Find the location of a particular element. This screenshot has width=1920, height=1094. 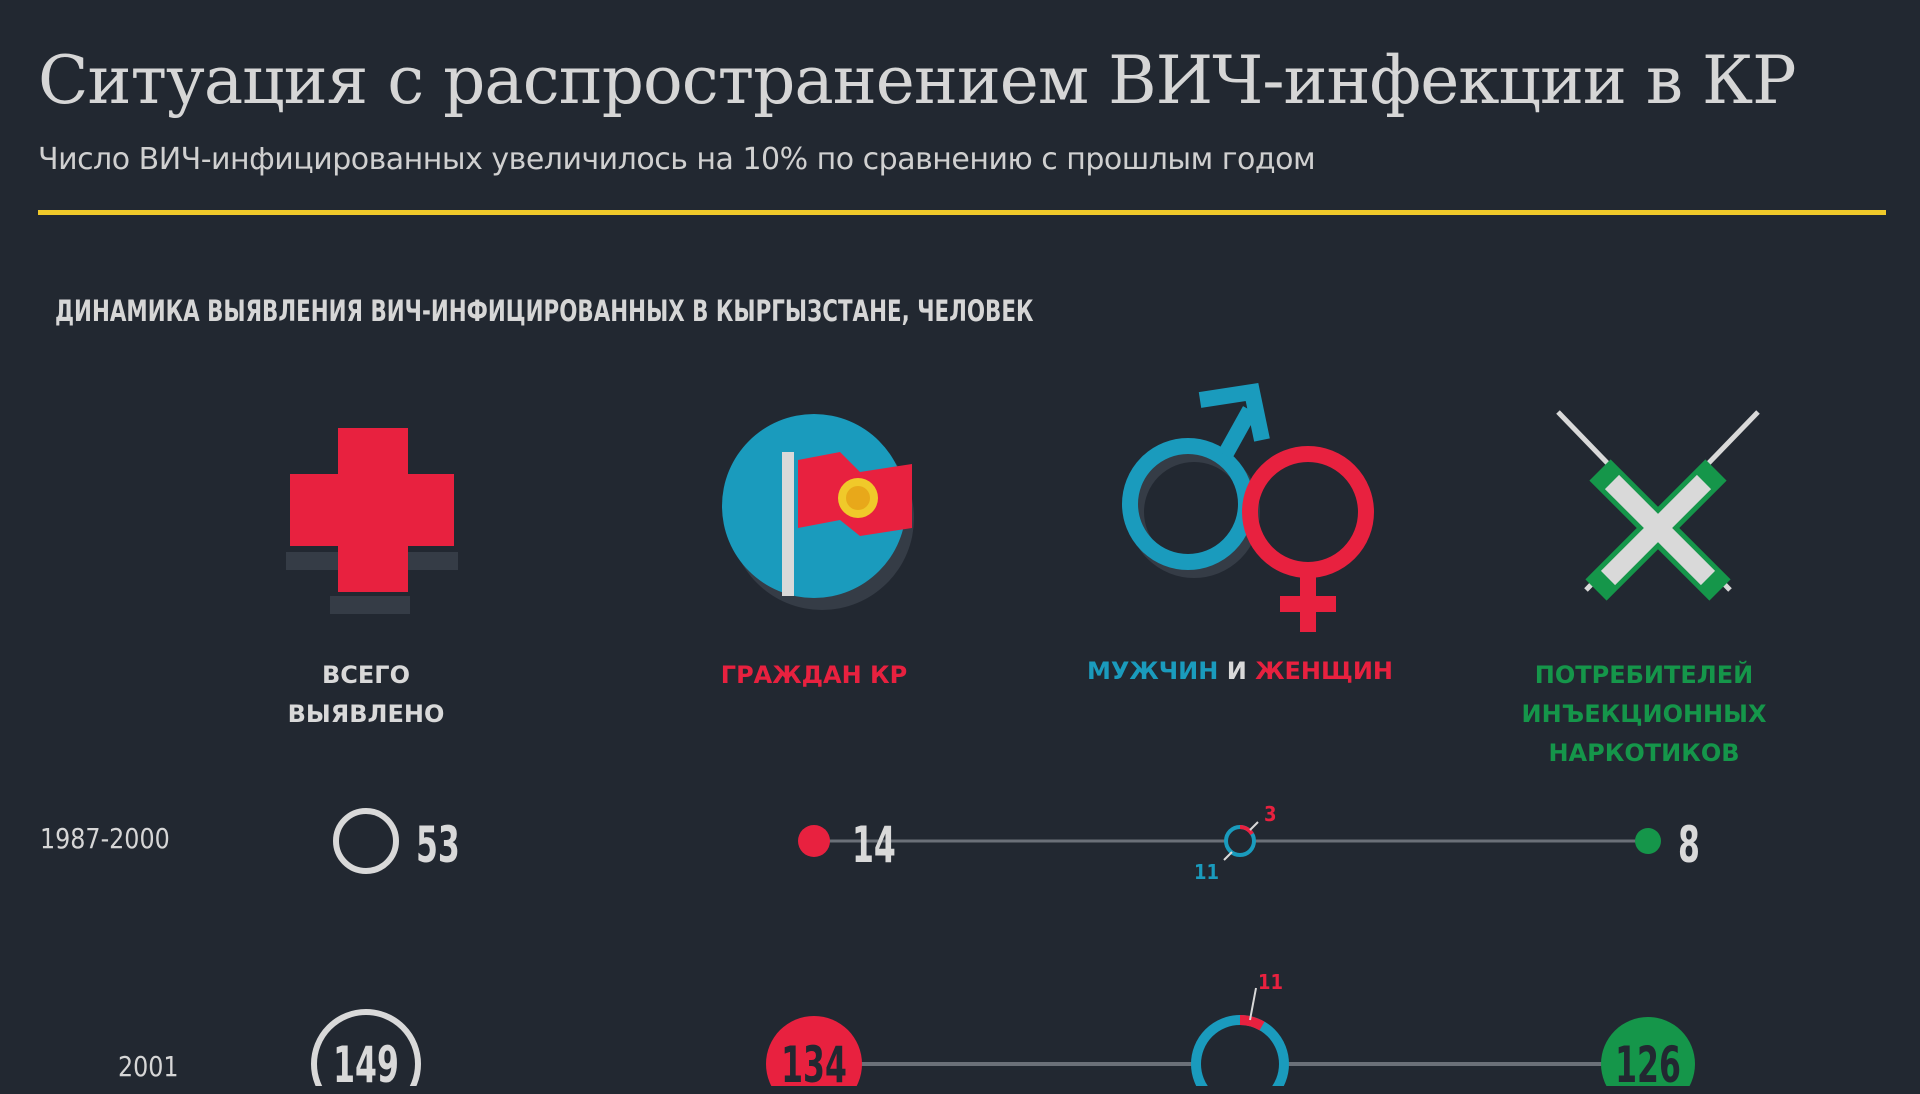

idu-dot-2001 is located at coordinates (1648, 1051).